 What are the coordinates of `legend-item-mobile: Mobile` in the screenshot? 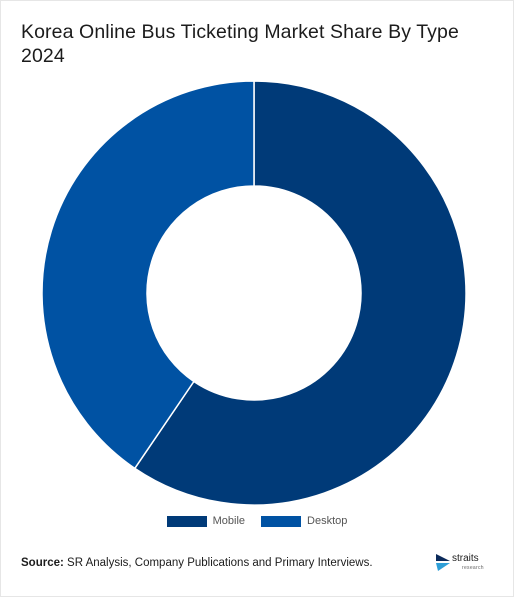 It's located at (206, 521).